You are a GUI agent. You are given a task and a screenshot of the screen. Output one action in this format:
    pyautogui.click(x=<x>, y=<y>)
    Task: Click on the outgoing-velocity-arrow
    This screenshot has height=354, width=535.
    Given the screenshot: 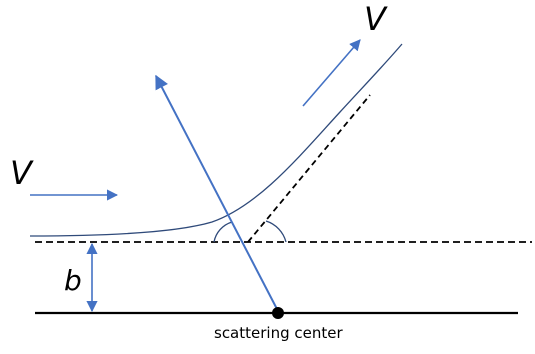 What is the action you would take?
    pyautogui.click(x=331, y=73)
    